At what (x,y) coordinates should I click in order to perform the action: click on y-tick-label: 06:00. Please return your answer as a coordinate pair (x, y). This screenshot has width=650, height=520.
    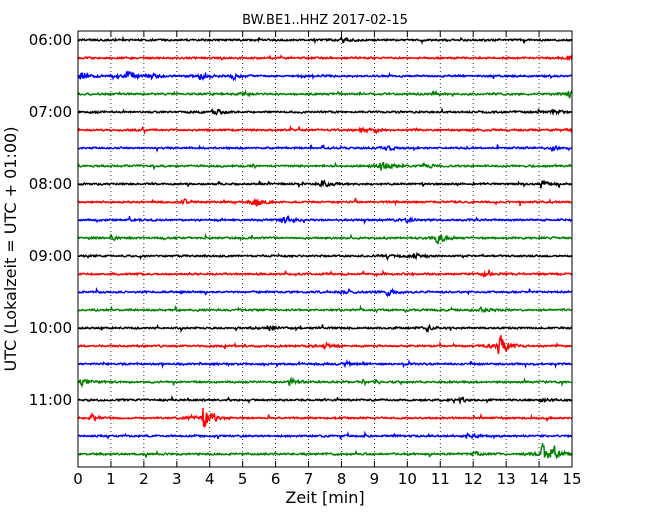
    Looking at the image, I should click on (50, 40).